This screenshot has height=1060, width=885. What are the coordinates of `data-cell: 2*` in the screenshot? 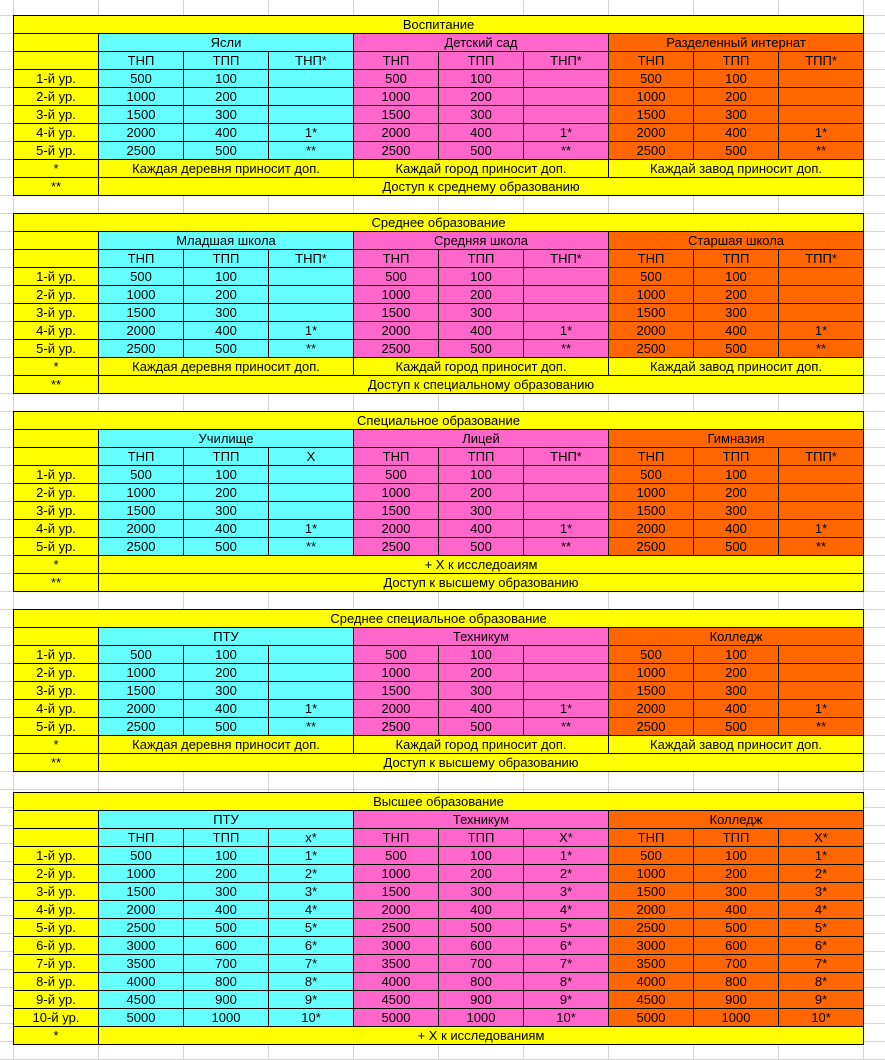 It's located at (821, 873).